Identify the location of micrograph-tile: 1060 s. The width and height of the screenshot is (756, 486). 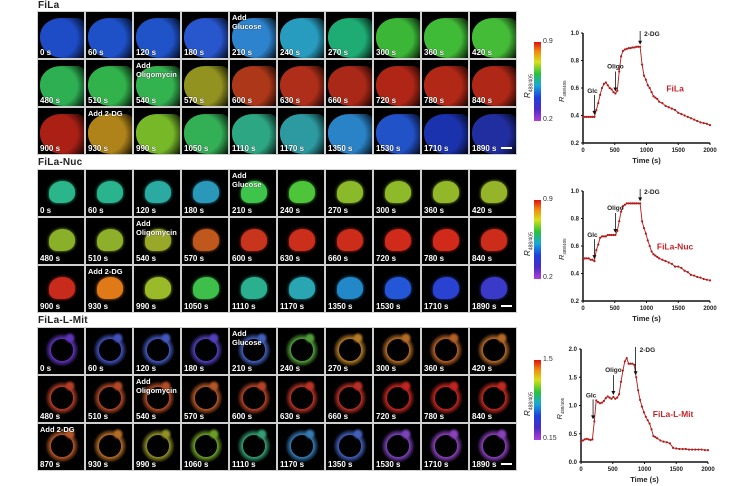
(205, 447).